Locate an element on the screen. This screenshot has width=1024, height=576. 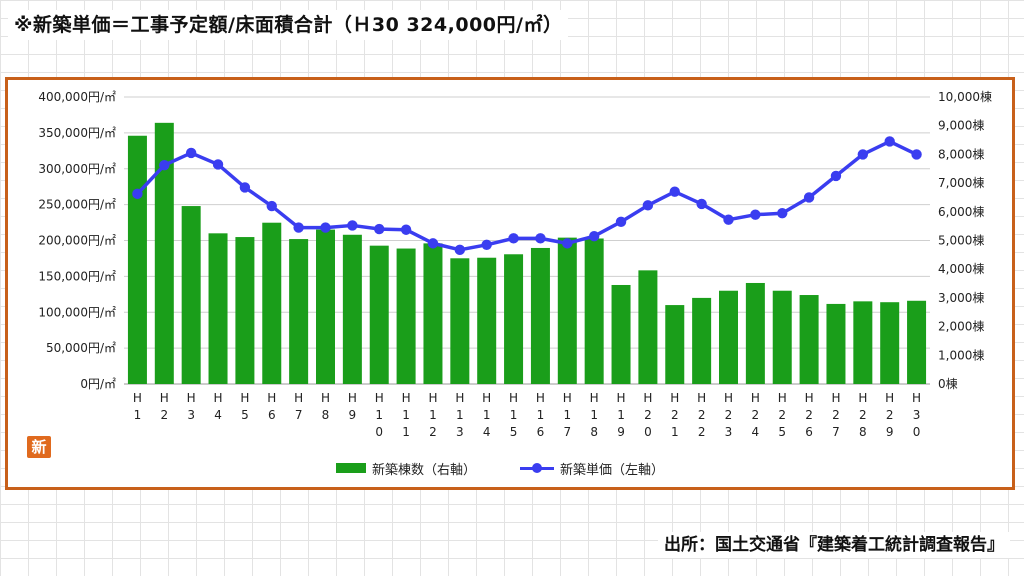
x-tick-label: 0 is located at coordinates (917, 432).